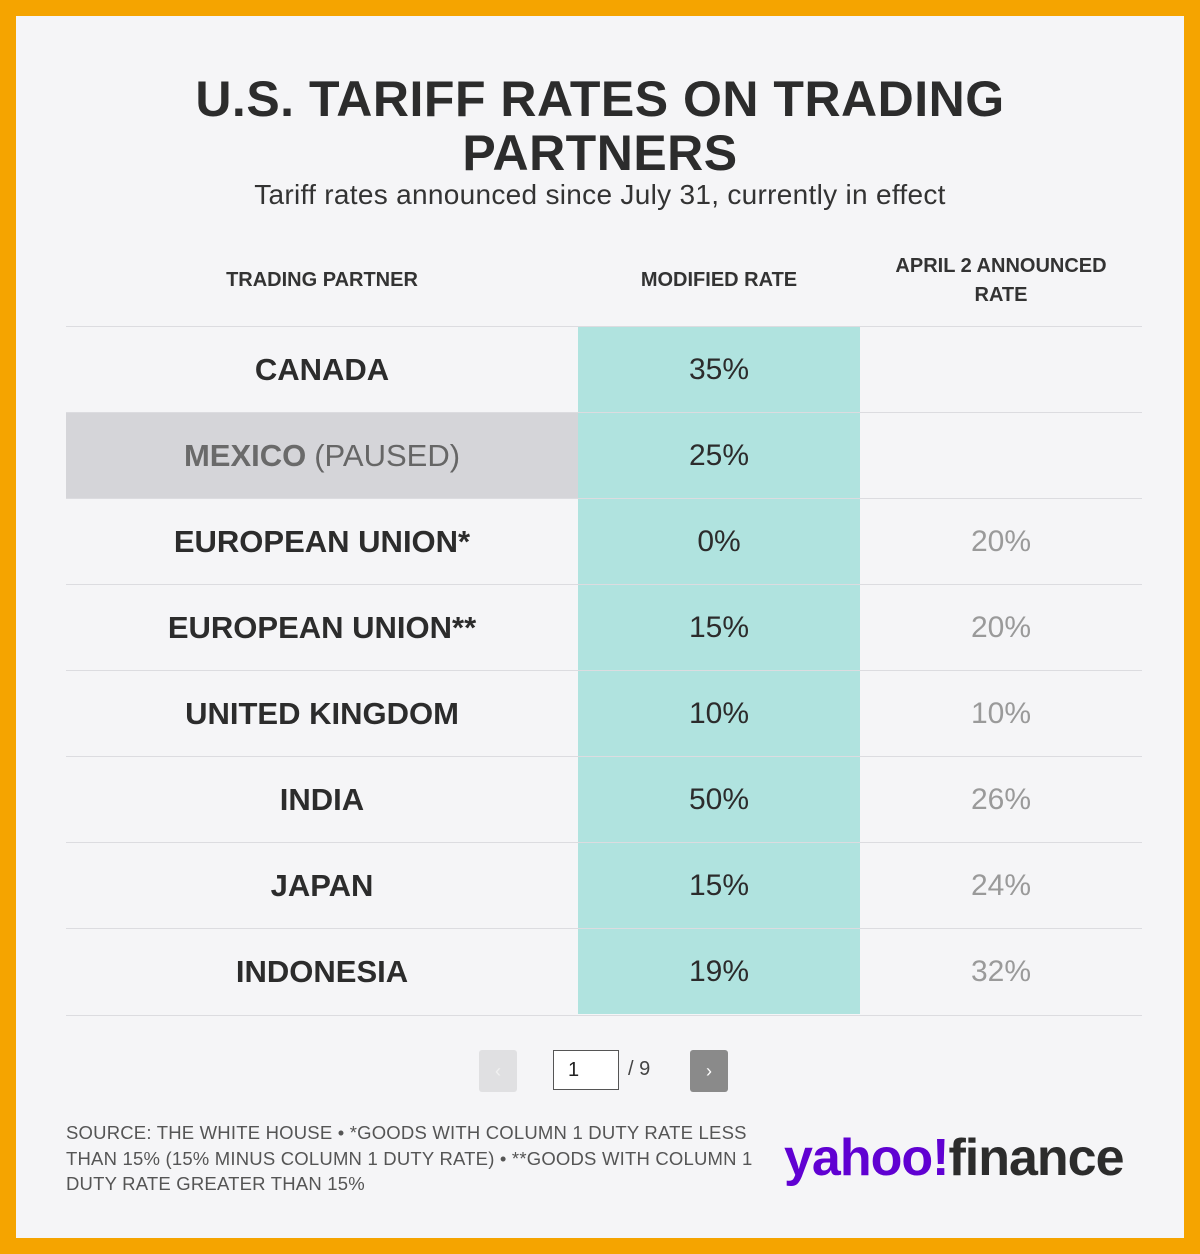 The height and width of the screenshot is (1254, 1200). Describe the element at coordinates (1001, 266) in the screenshot. I see `april-header-line-1: APRIL 2 ANNOUNCED` at that location.